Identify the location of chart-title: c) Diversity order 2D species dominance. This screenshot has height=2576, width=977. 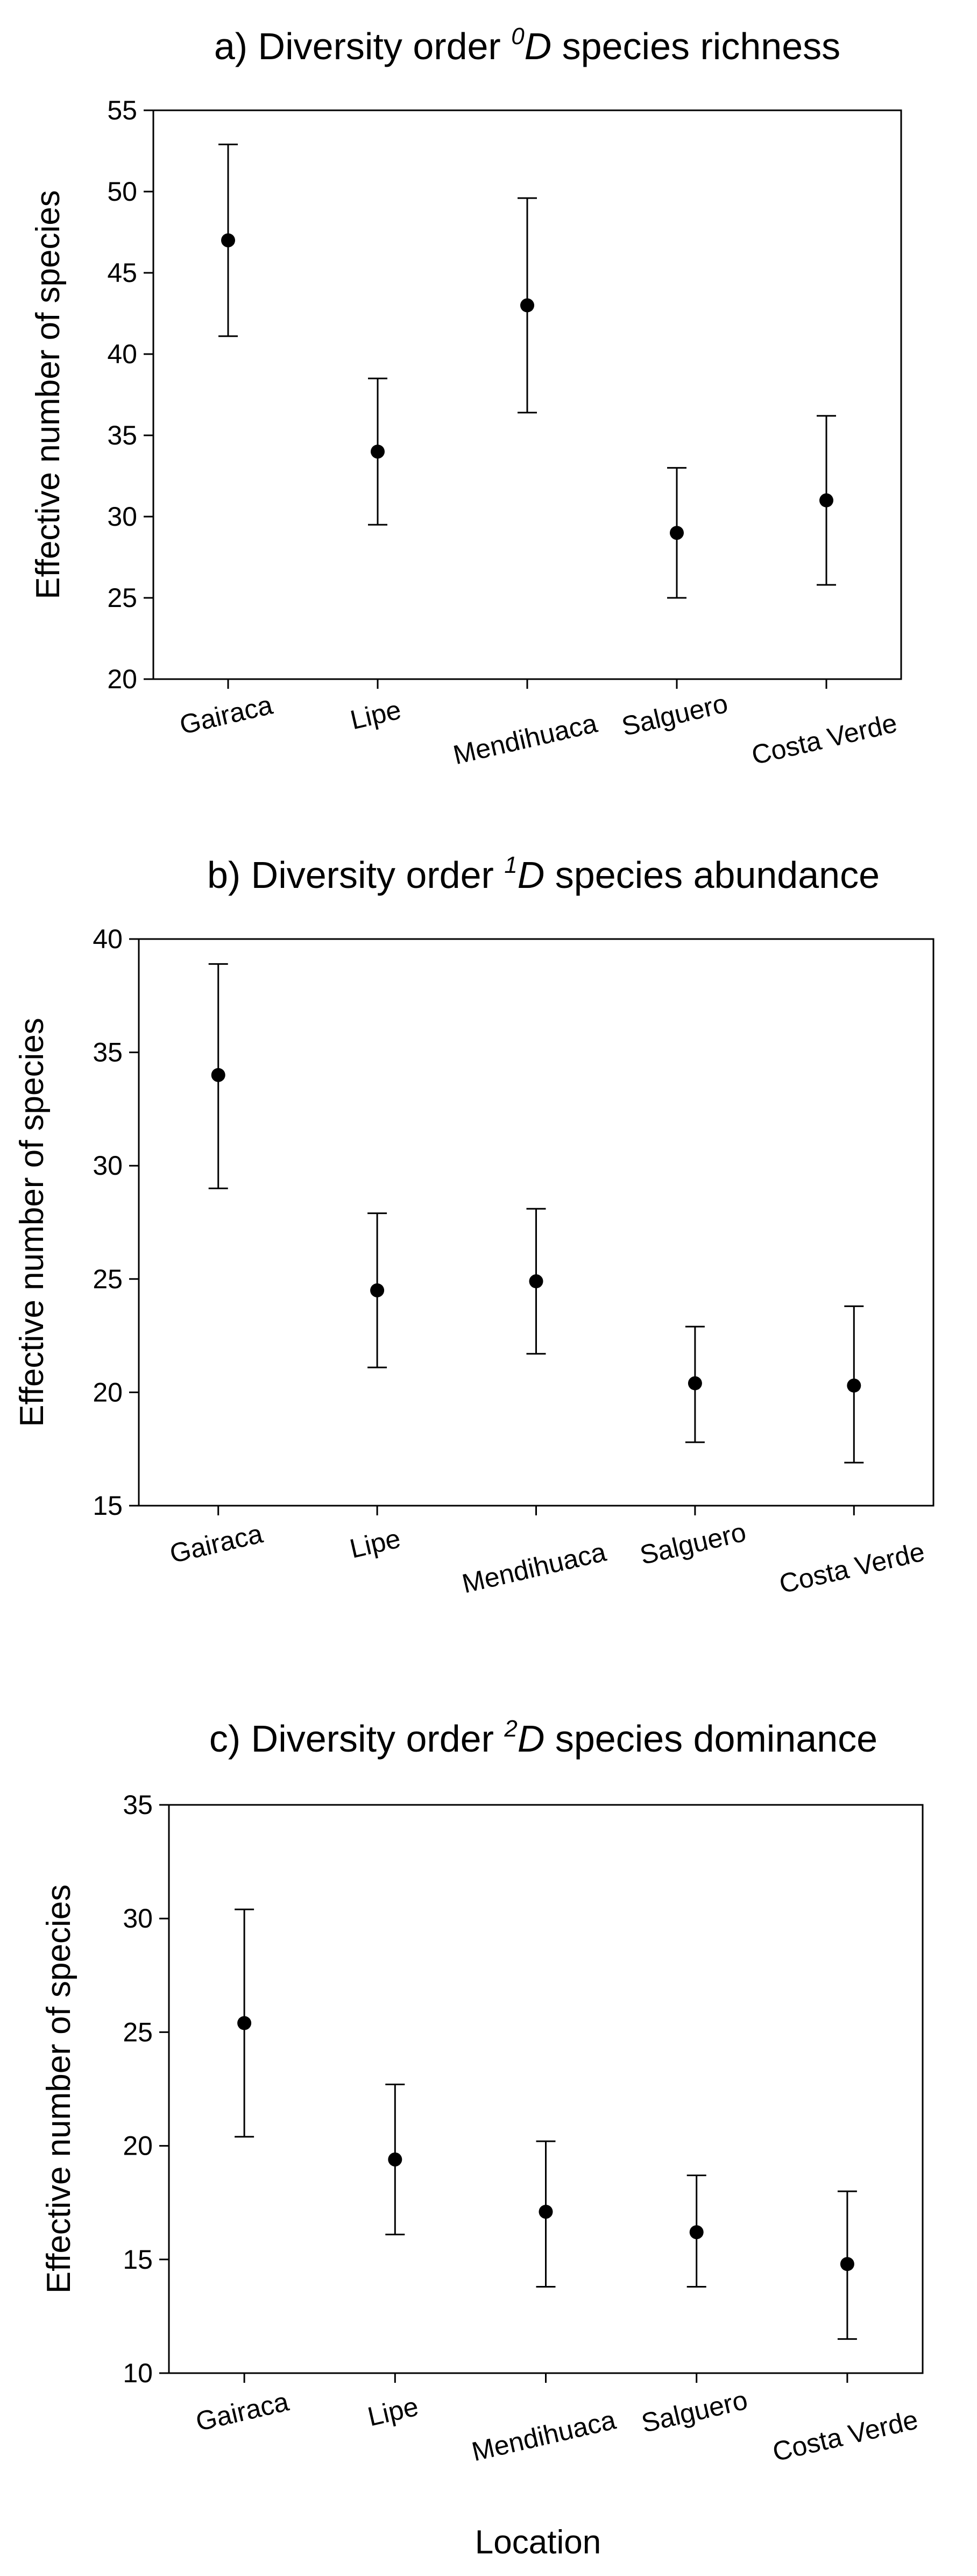
(543, 1738).